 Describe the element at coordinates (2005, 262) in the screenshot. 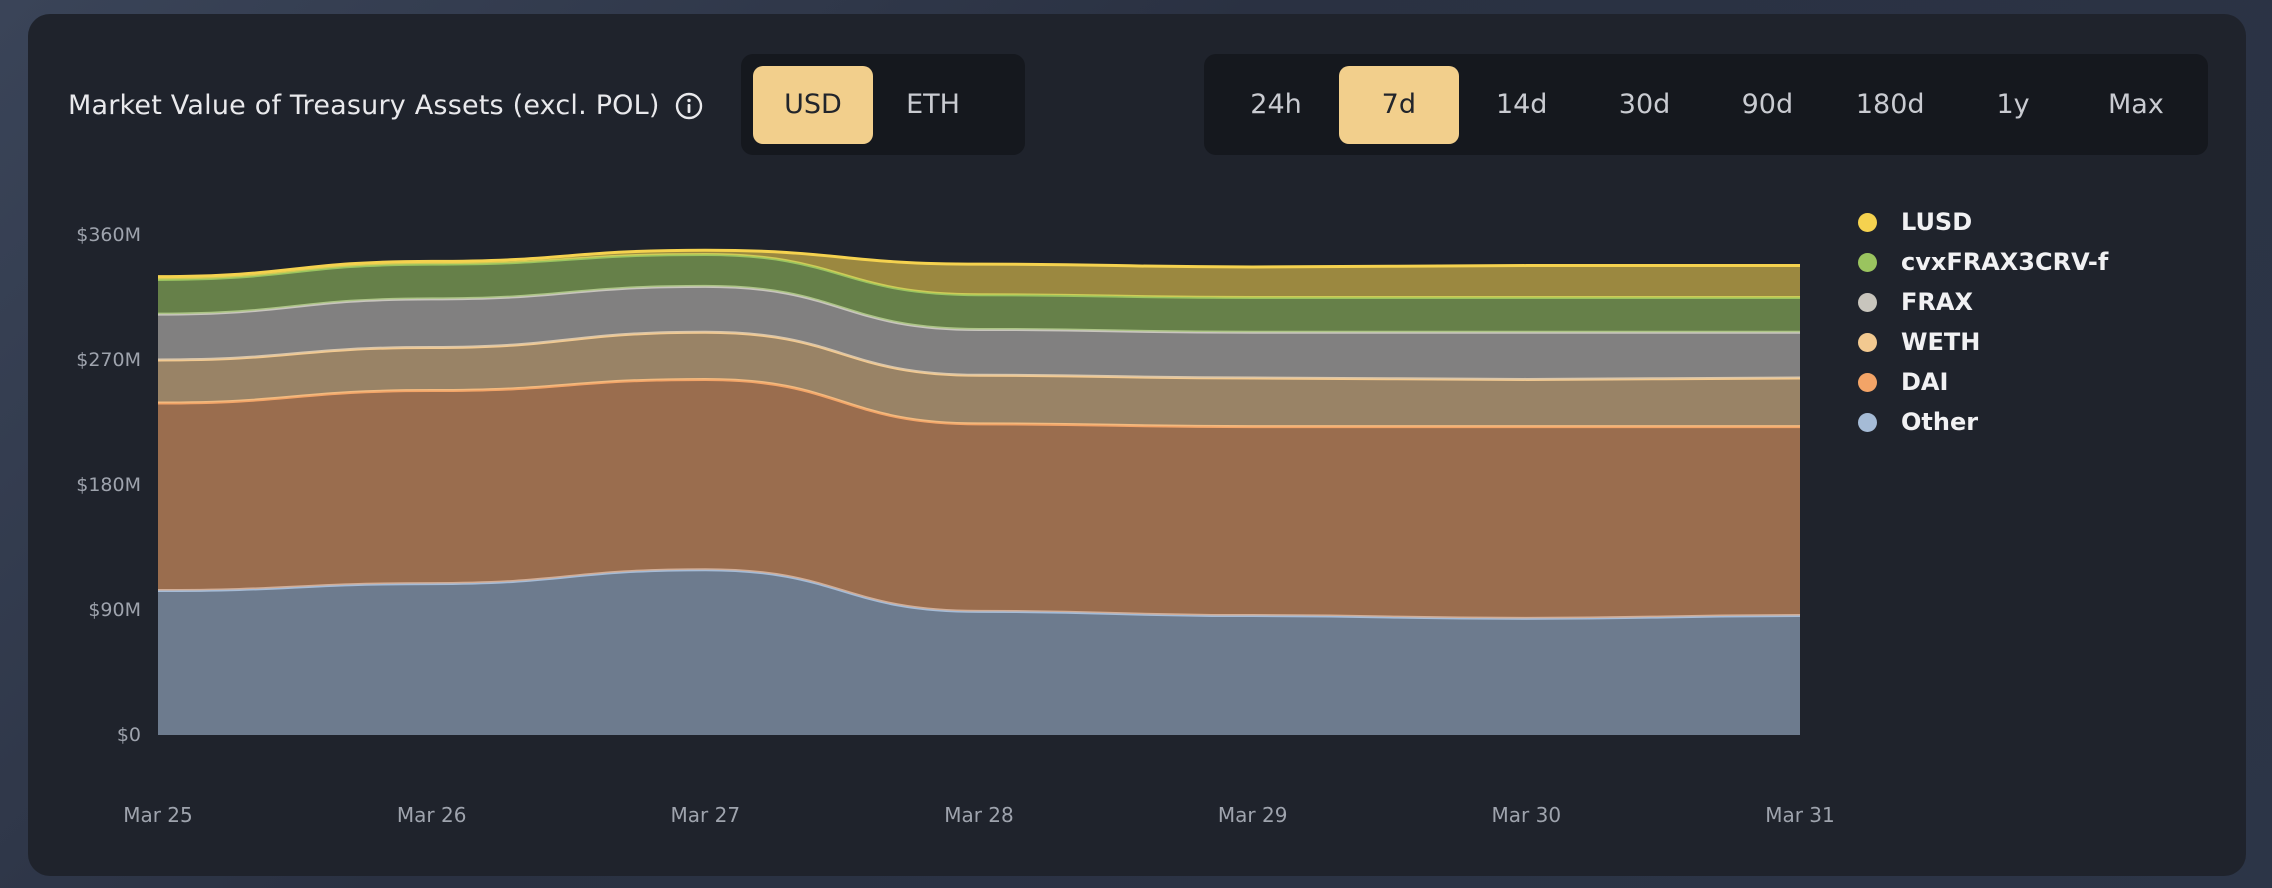

I see `legend-label-cvxfrax3crv: cvxFRAX3CRV-f` at that location.